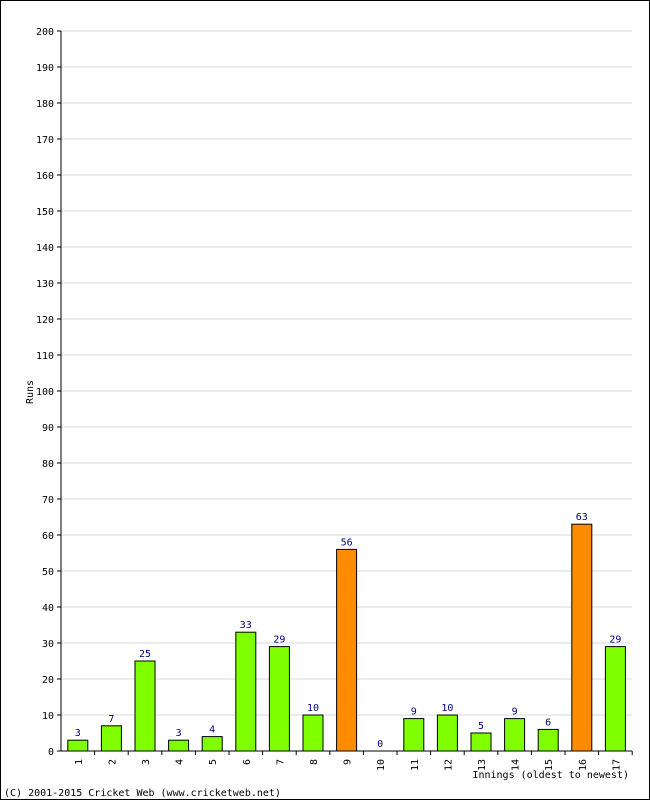 This screenshot has width=650, height=804. Describe the element at coordinates (145, 654) in the screenshot. I see `data-label: 25` at that location.